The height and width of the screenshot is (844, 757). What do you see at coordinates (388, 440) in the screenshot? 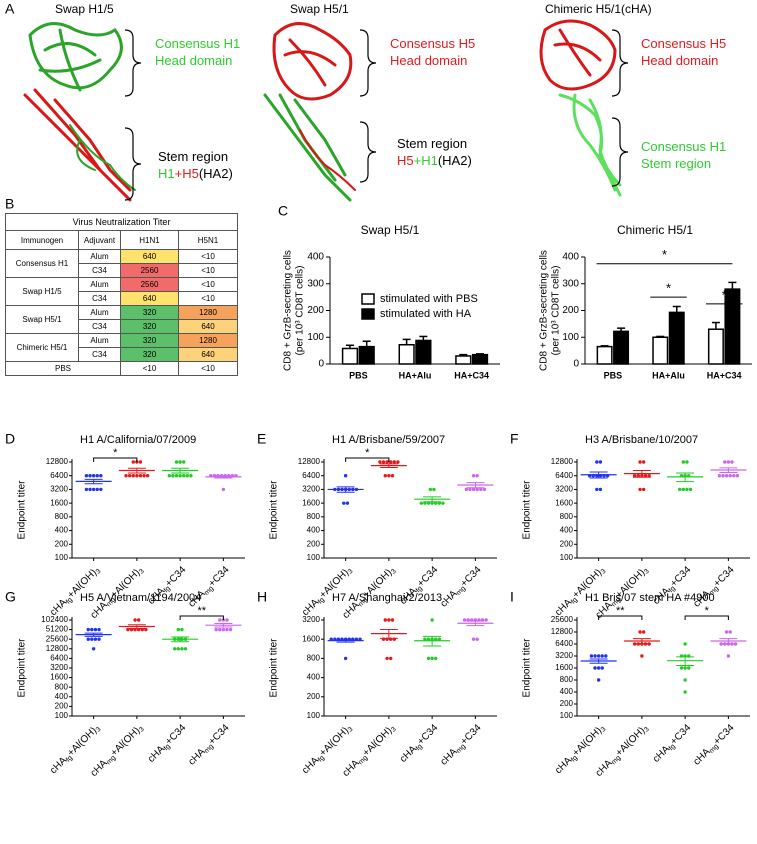
I see `chart-title: H1 A/Brisbane/59/2007` at bounding box center [388, 440].